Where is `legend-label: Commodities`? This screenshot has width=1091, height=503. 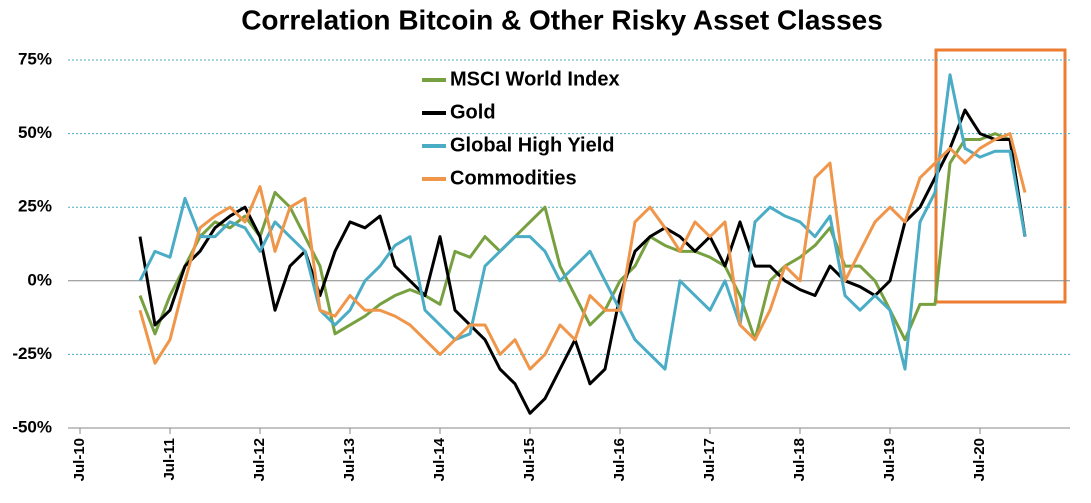
legend-label: Commodities is located at coordinates (513, 178).